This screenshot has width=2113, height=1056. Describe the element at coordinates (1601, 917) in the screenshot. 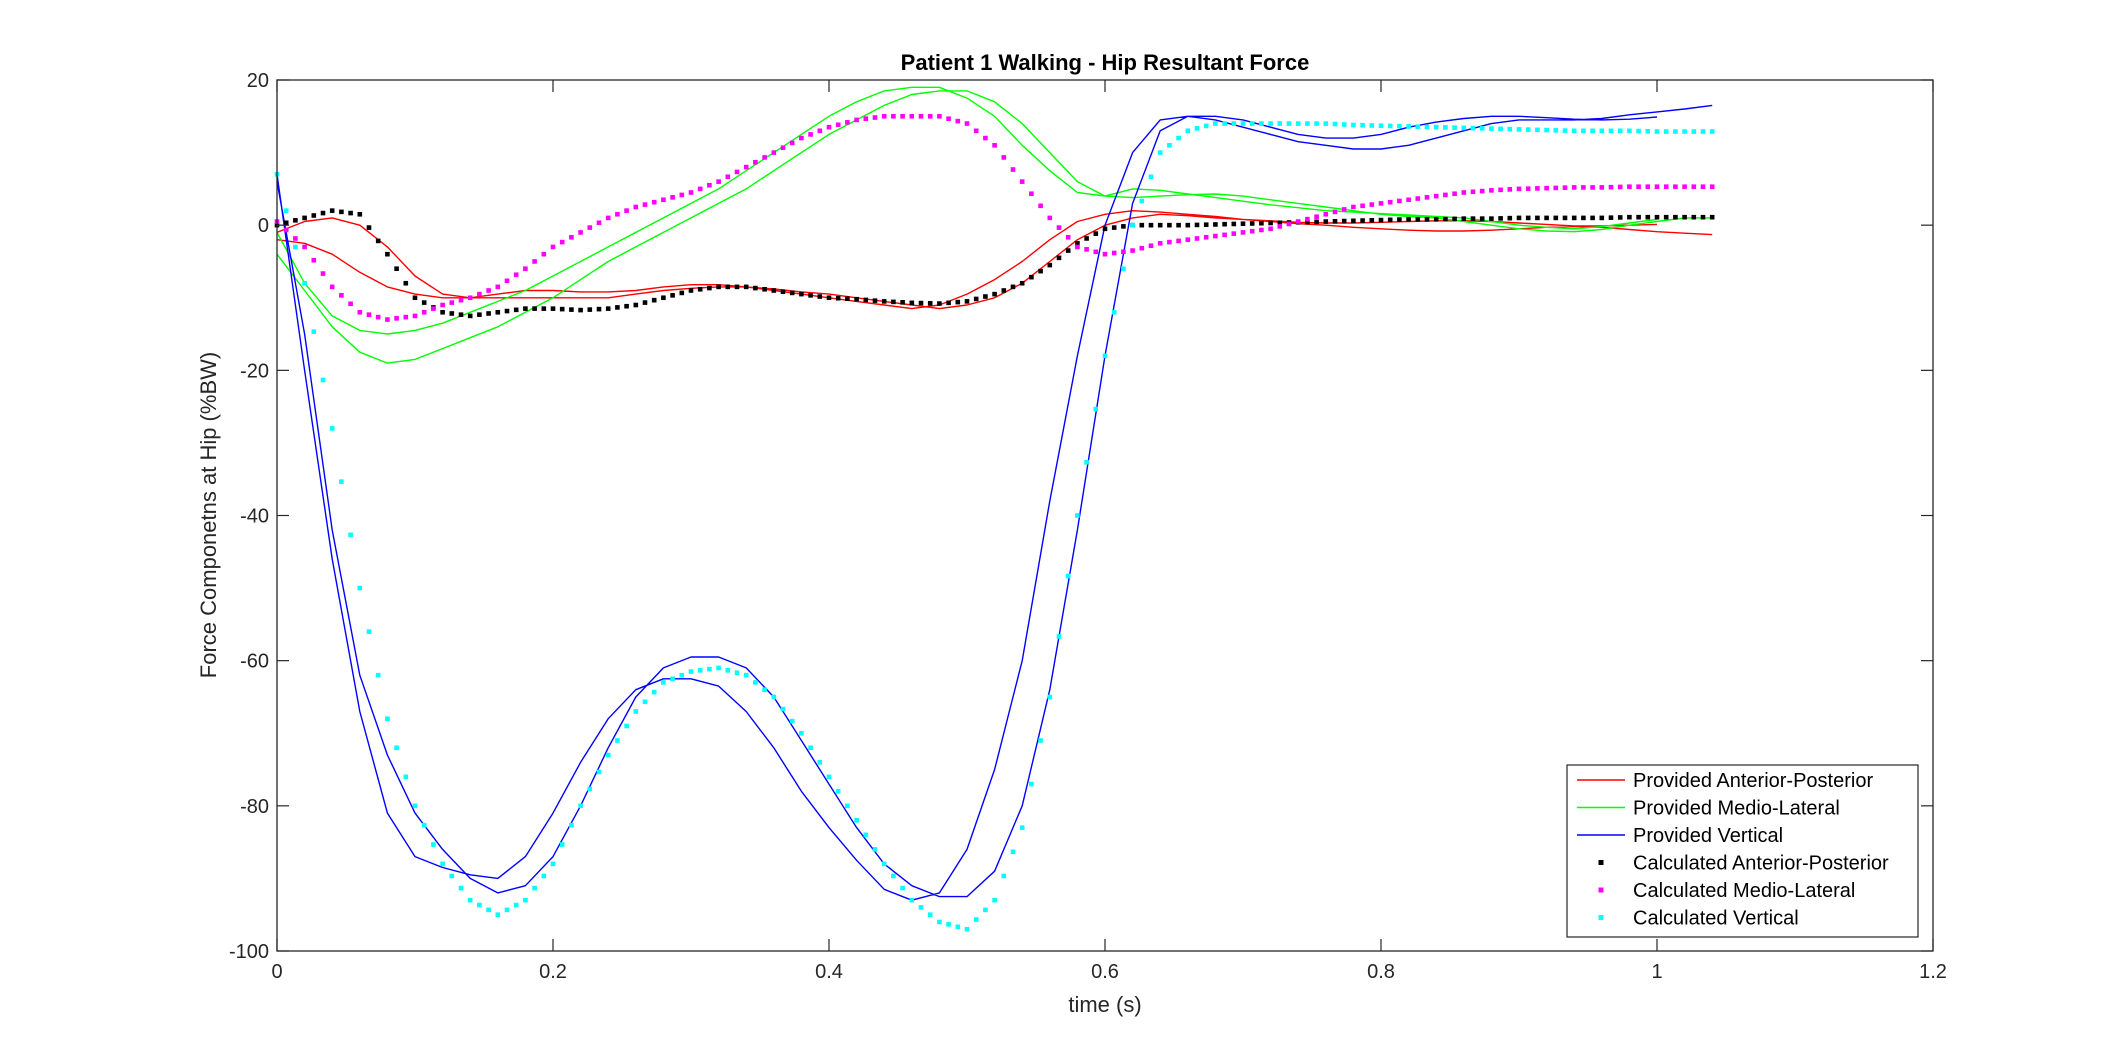

I see `legend-swatch` at that location.